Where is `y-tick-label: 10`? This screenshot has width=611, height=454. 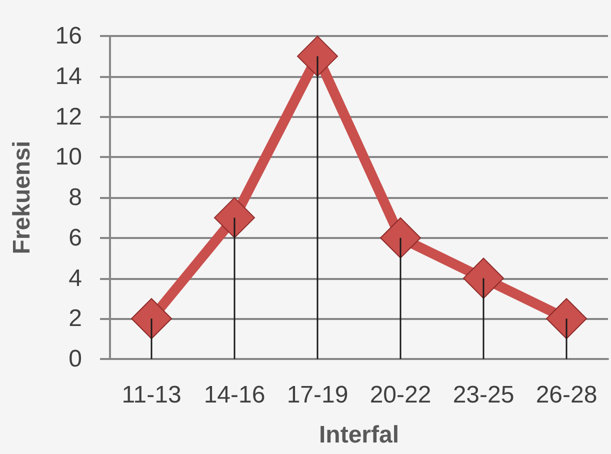 y-tick-label: 10 is located at coordinates (68, 157).